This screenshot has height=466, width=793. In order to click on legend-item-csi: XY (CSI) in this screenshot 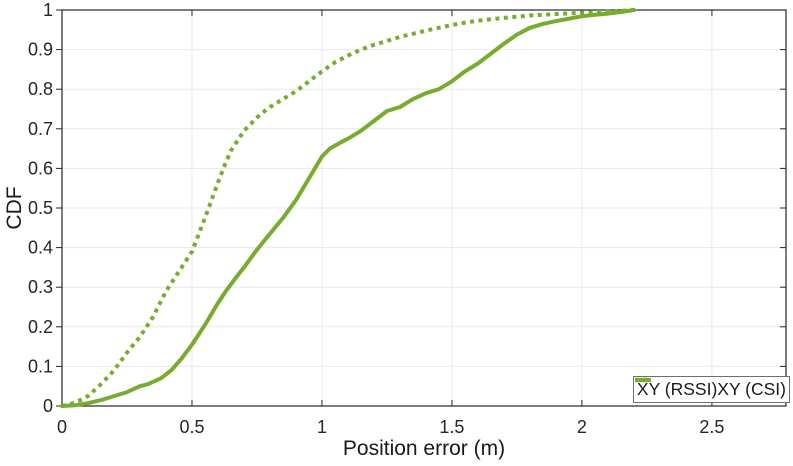, I will do `click(710, 388)`.